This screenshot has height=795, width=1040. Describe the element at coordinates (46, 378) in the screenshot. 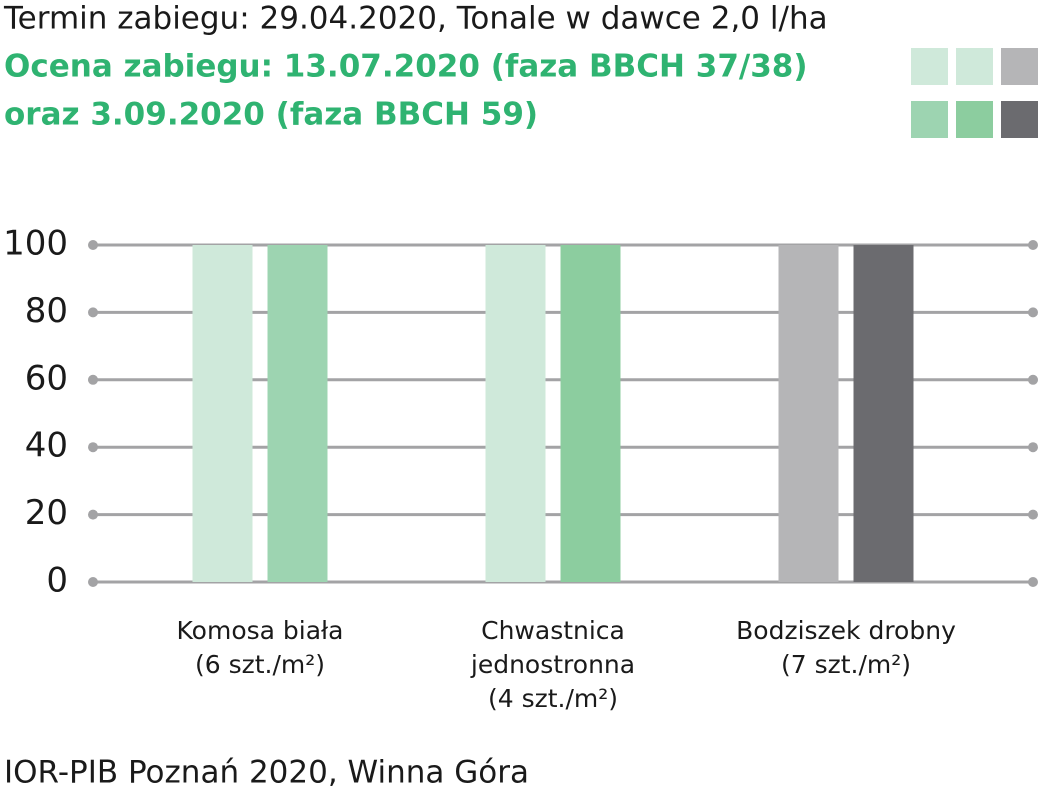

I see `y-tick-label: 60` at that location.